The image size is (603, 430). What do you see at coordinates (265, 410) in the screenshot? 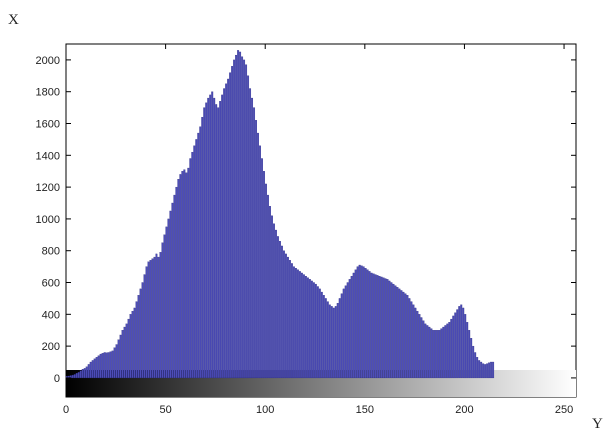
I see `x-tick-label: 100` at bounding box center [265, 410].